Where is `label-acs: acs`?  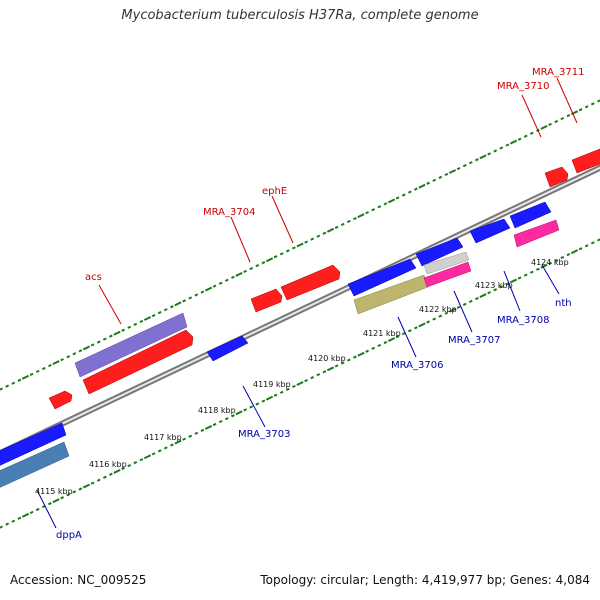
label-acs: acs is located at coordinates (93, 277).